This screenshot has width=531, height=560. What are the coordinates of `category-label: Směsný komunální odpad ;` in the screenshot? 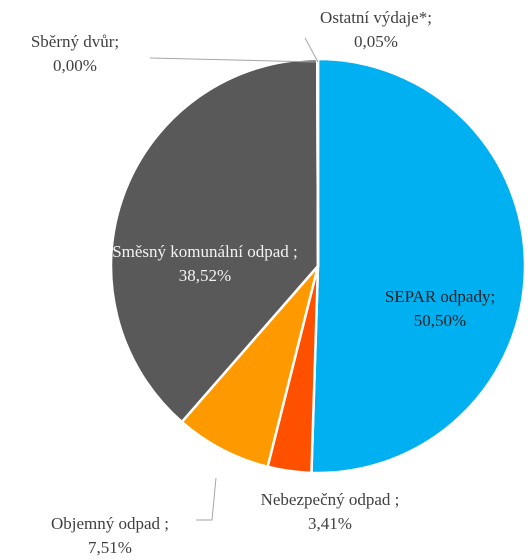 It's located at (205, 251).